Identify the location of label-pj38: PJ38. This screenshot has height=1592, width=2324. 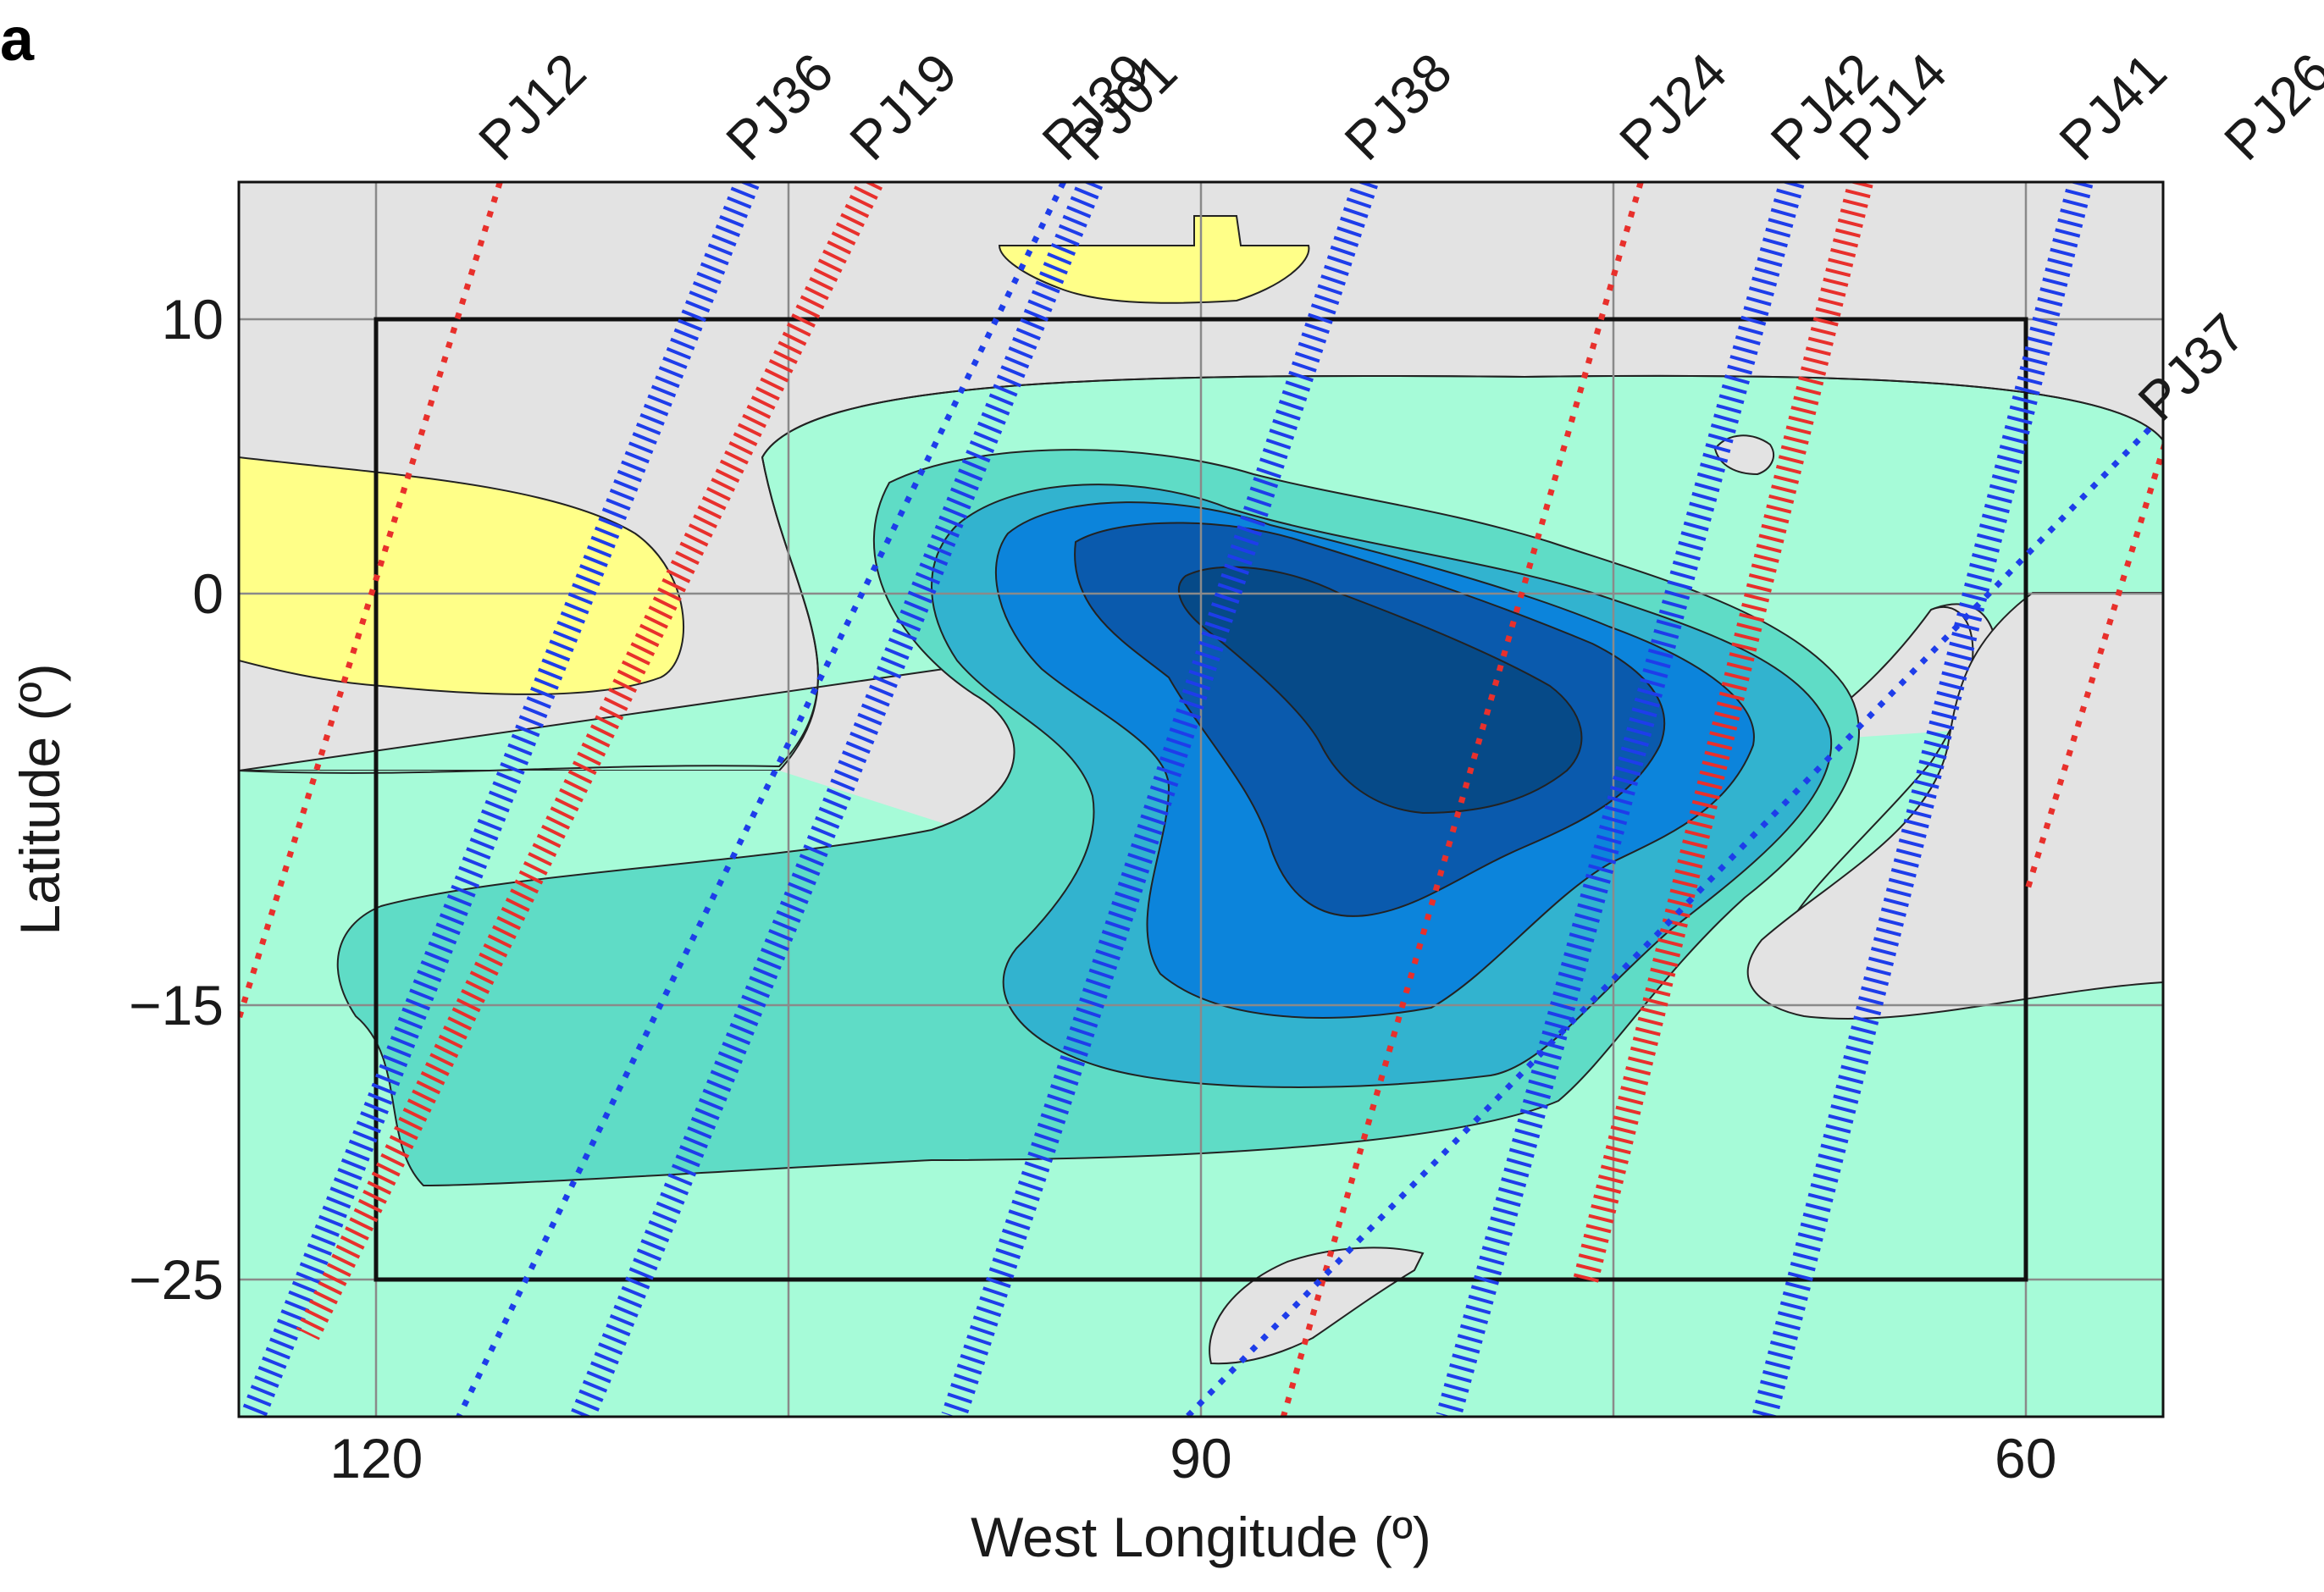
(1399, 106).